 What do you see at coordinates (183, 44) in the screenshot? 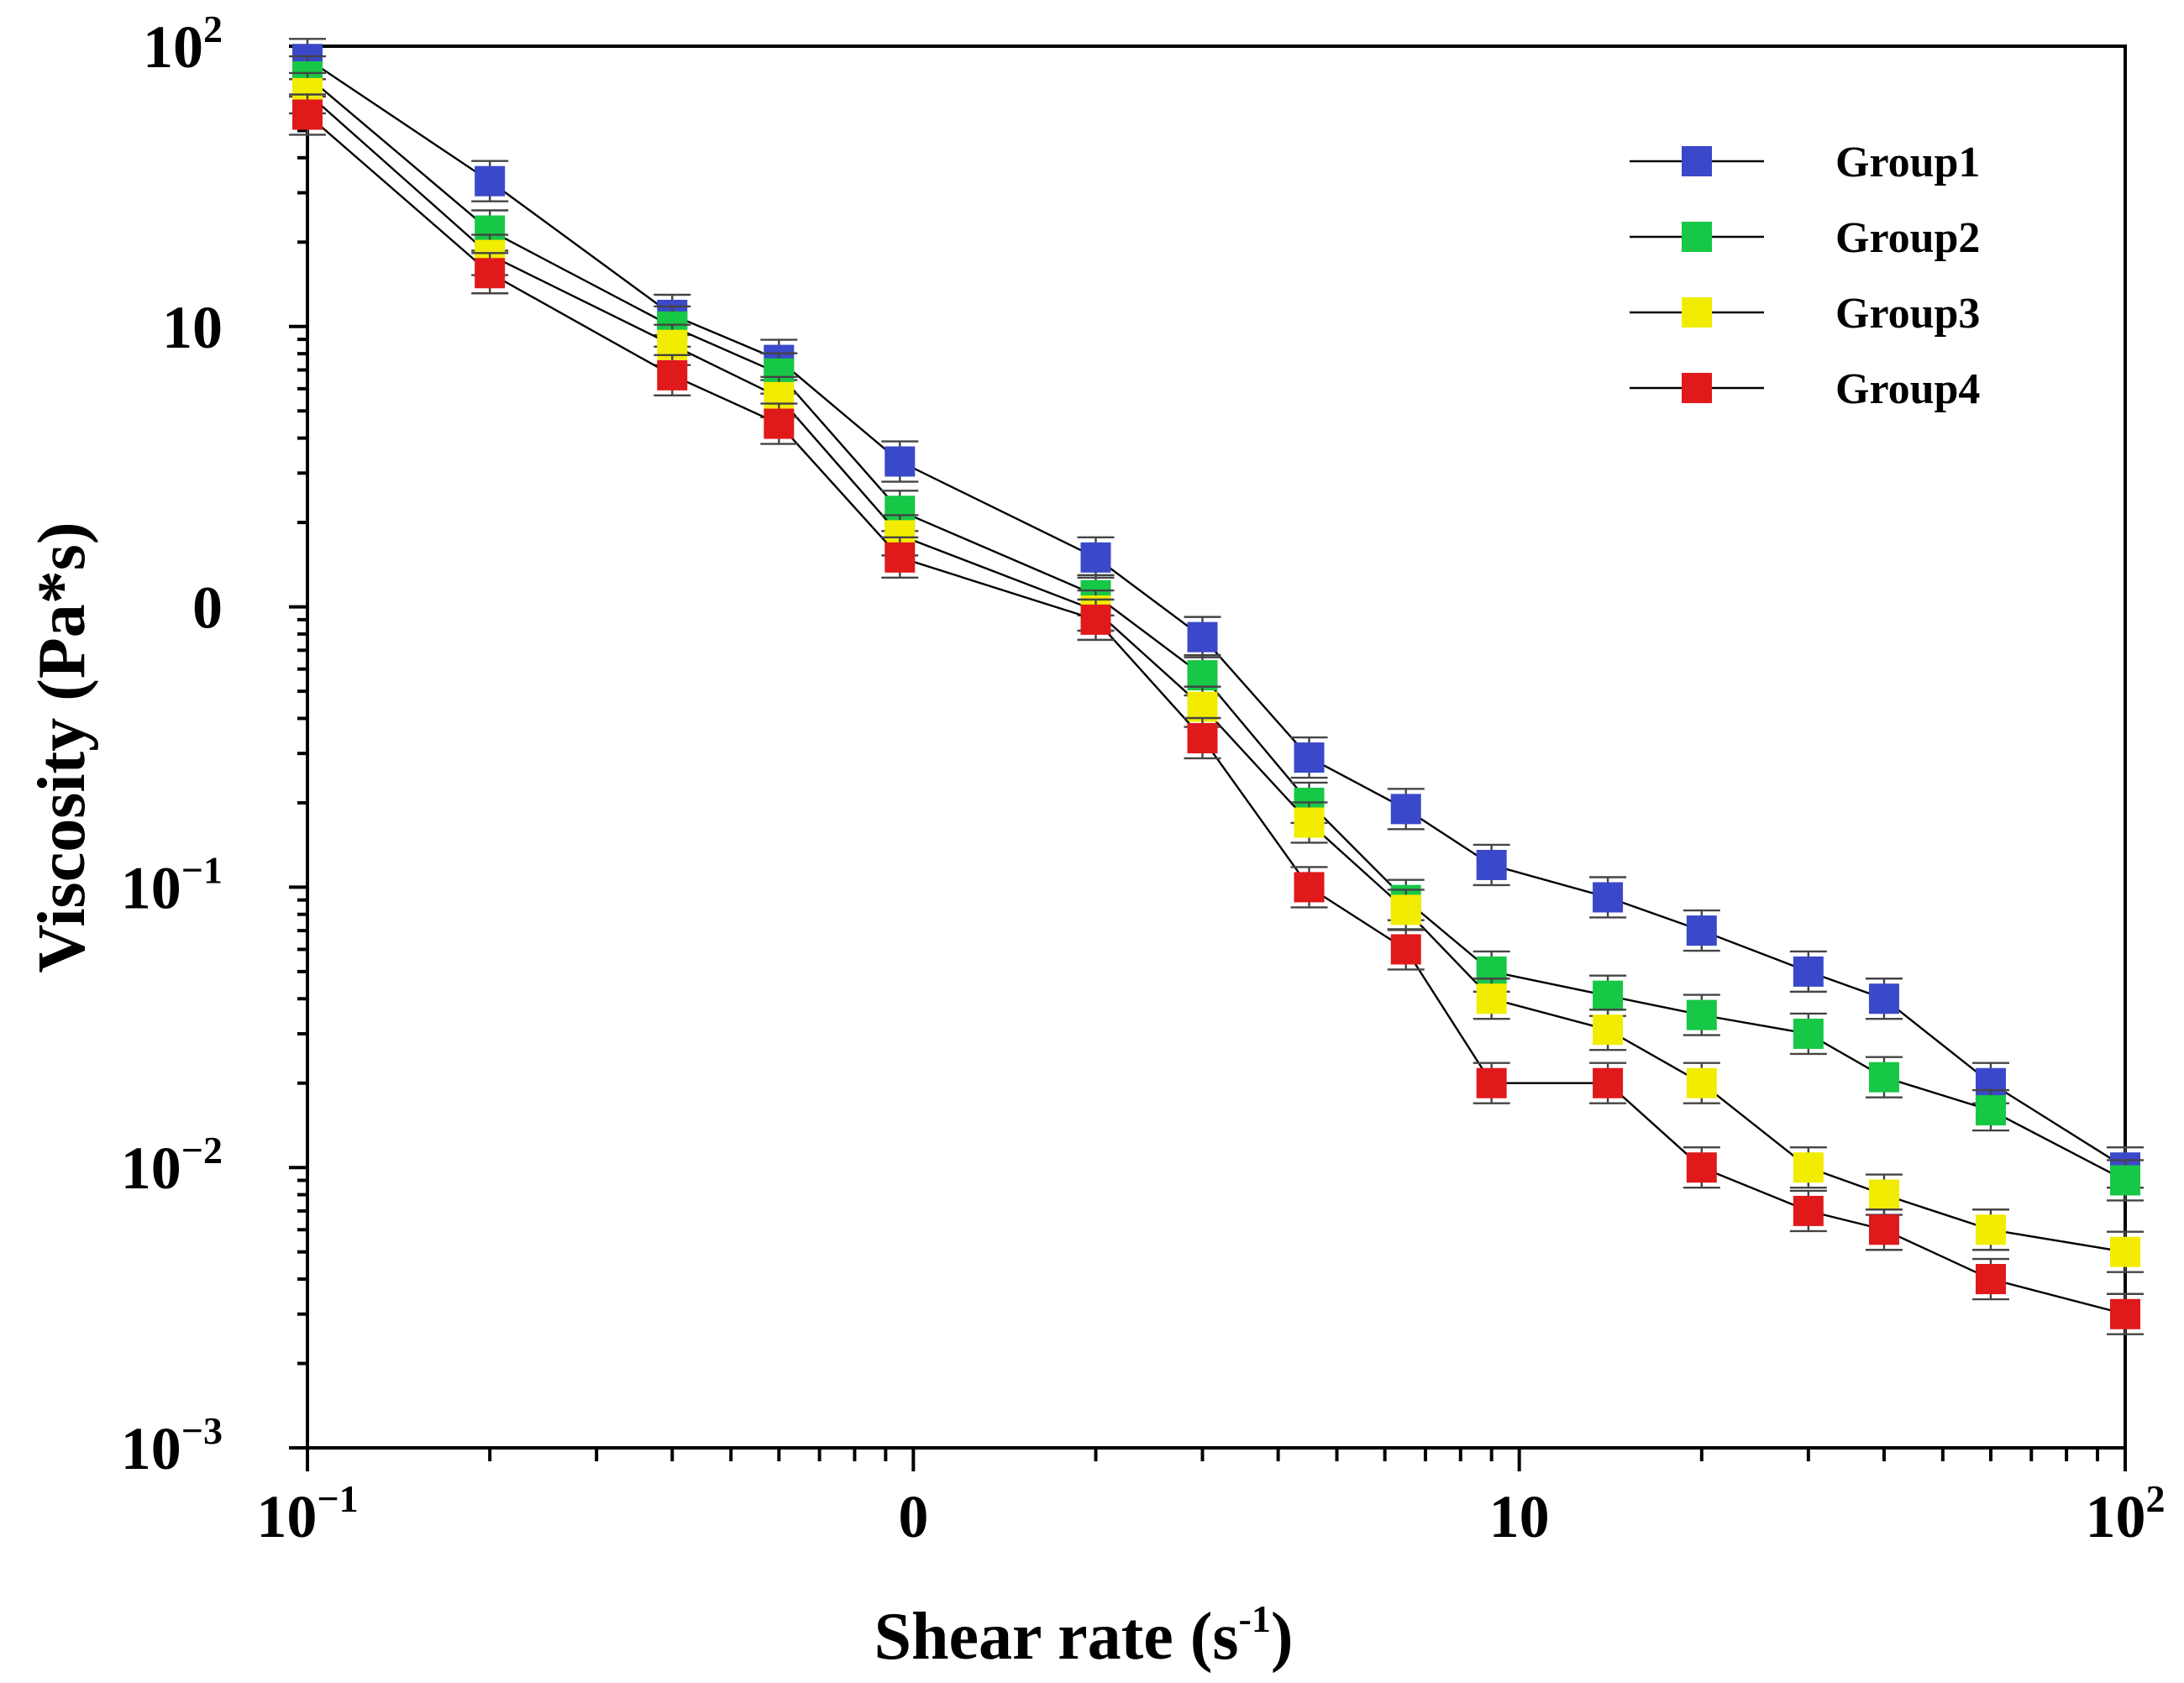
I see `y-tick-label: 10²` at bounding box center [183, 44].